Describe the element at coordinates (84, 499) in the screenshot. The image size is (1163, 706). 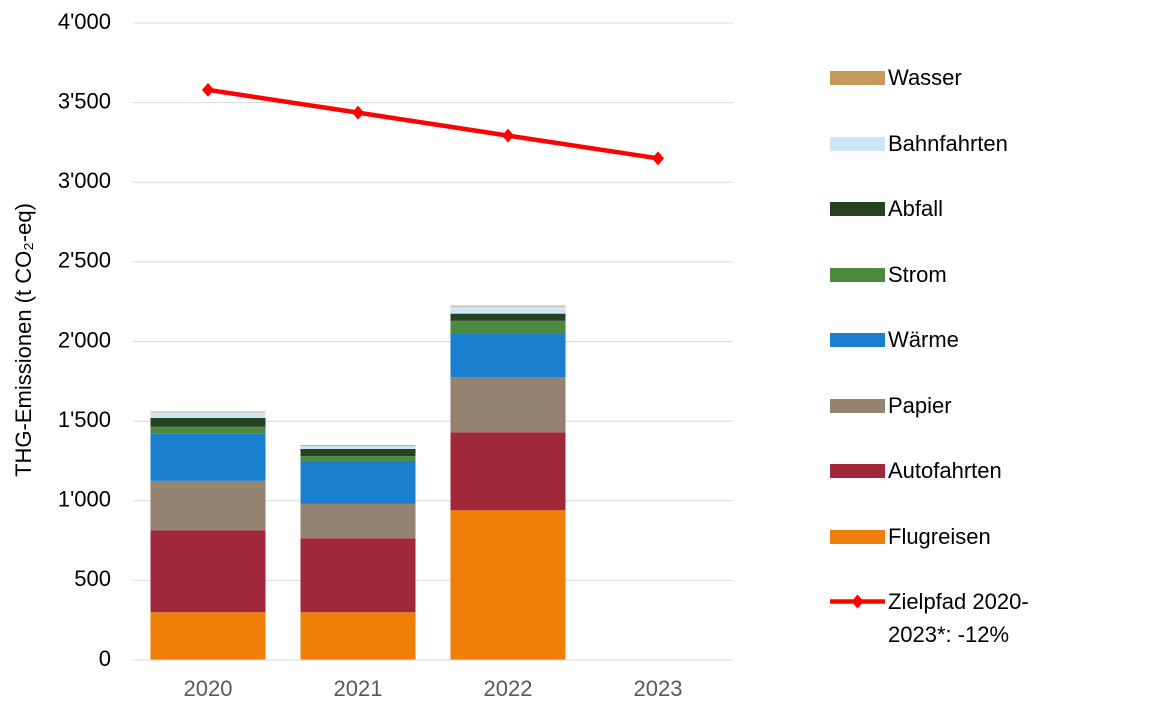
I see `y-tick-label: 1'000` at that location.